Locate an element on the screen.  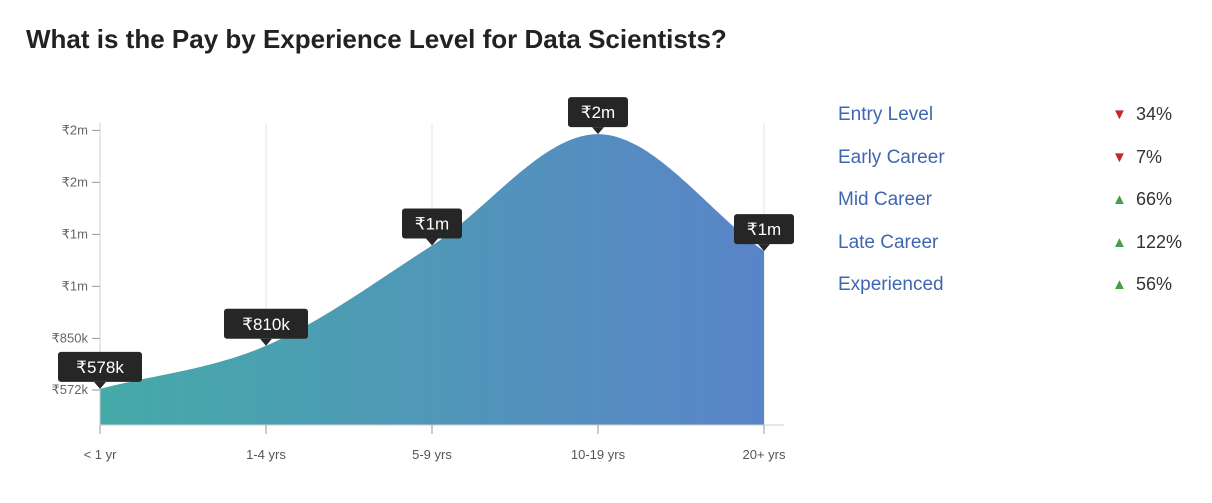
legend-item: Mid Career ▲ 66% is located at coordinates (1018, 206).